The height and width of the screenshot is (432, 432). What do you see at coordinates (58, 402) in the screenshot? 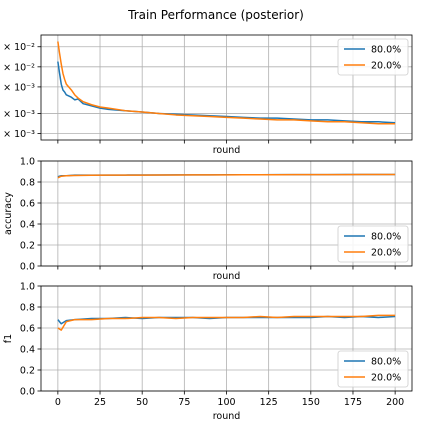
I see `x-tick-label: 0` at bounding box center [58, 402].